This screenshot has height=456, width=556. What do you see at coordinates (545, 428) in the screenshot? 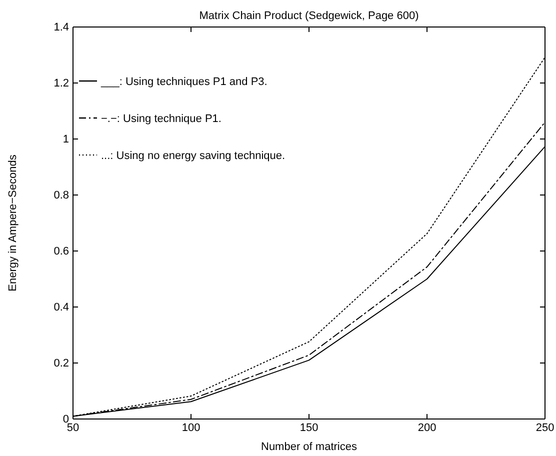
I see `x-tick-label: 250` at bounding box center [545, 428].